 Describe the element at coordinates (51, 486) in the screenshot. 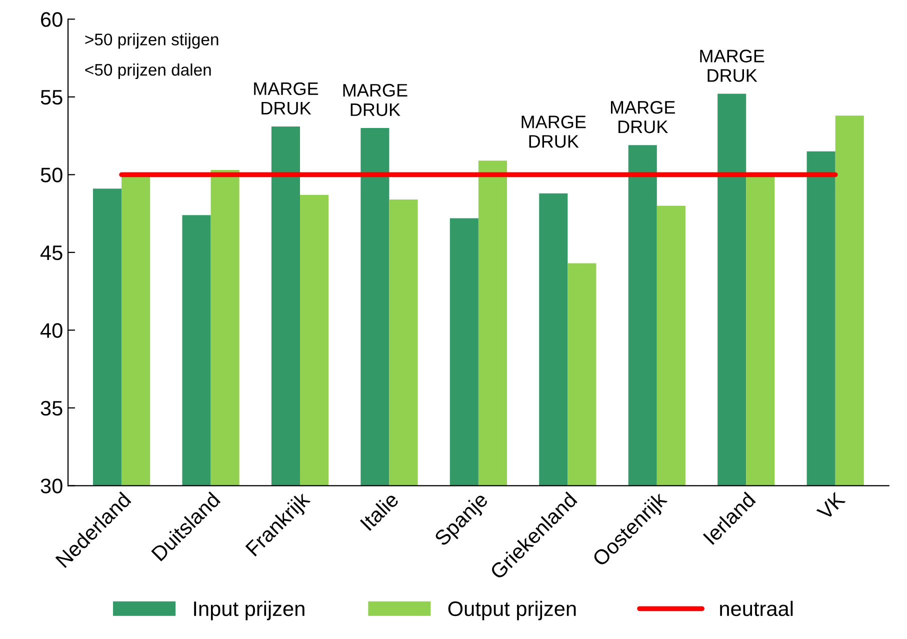

I see `y-tick-label: 30` at that location.